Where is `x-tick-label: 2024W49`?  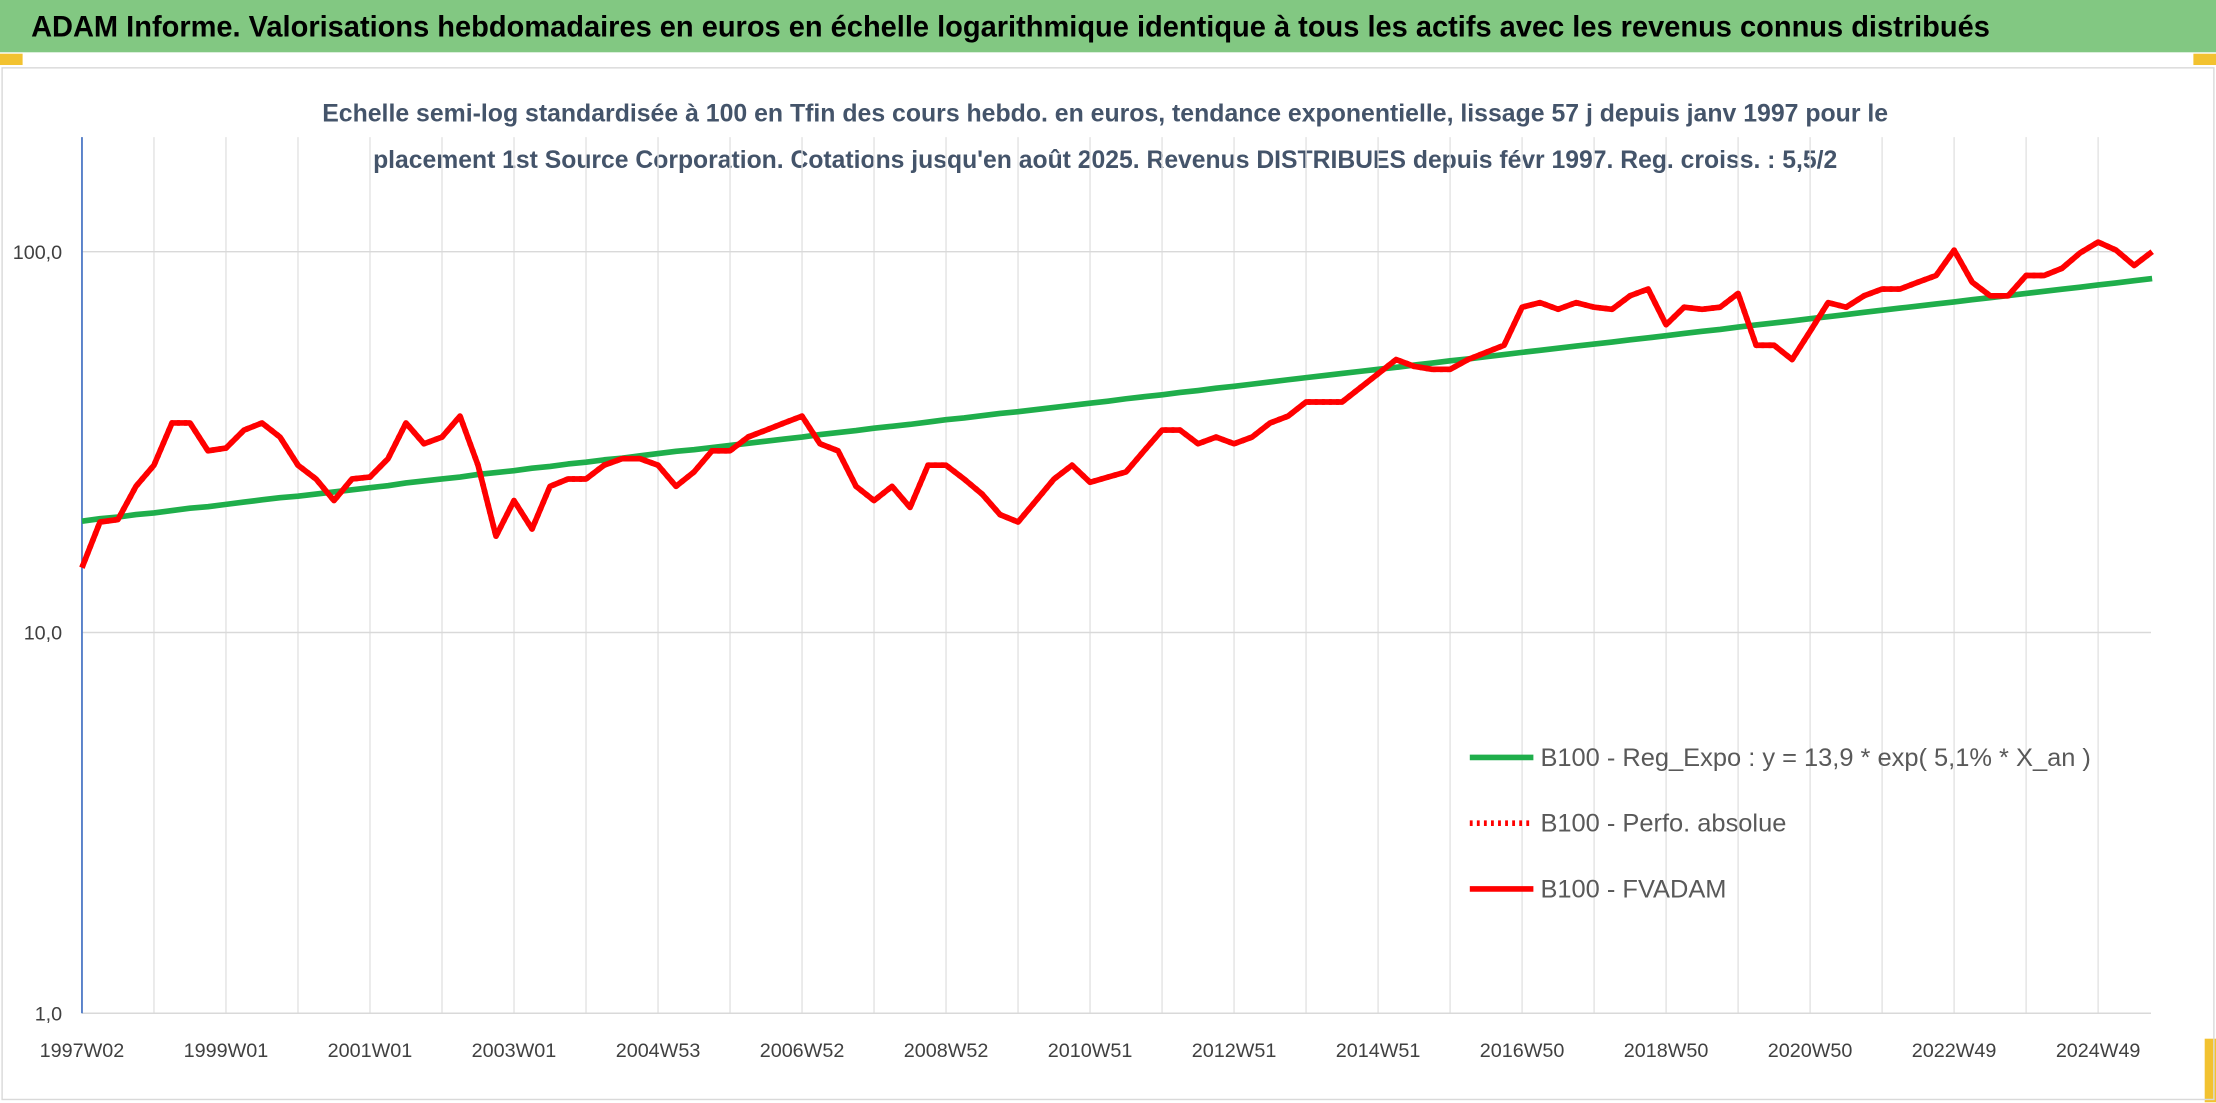
x-tick-label: 2024W49 is located at coordinates (2098, 1051).